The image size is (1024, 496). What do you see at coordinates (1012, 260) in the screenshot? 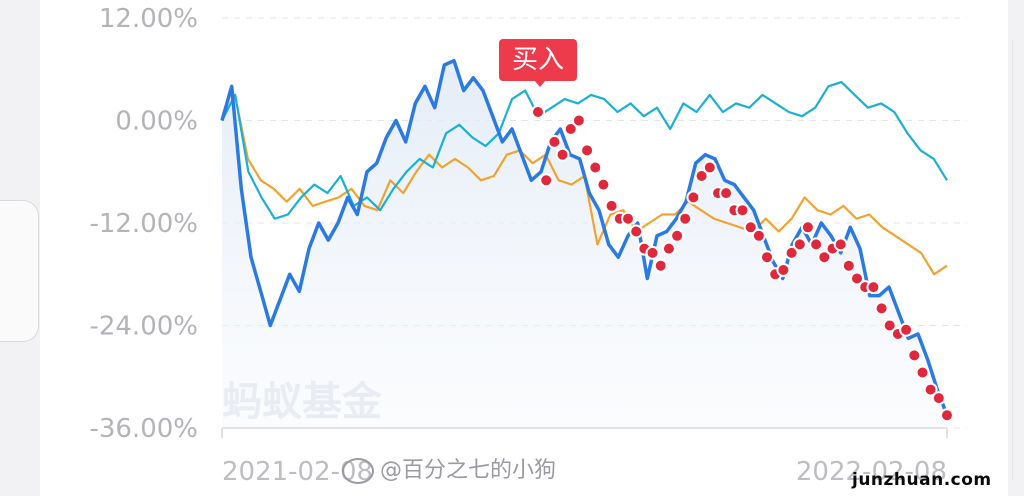
I see `scroll-track` at bounding box center [1012, 260].